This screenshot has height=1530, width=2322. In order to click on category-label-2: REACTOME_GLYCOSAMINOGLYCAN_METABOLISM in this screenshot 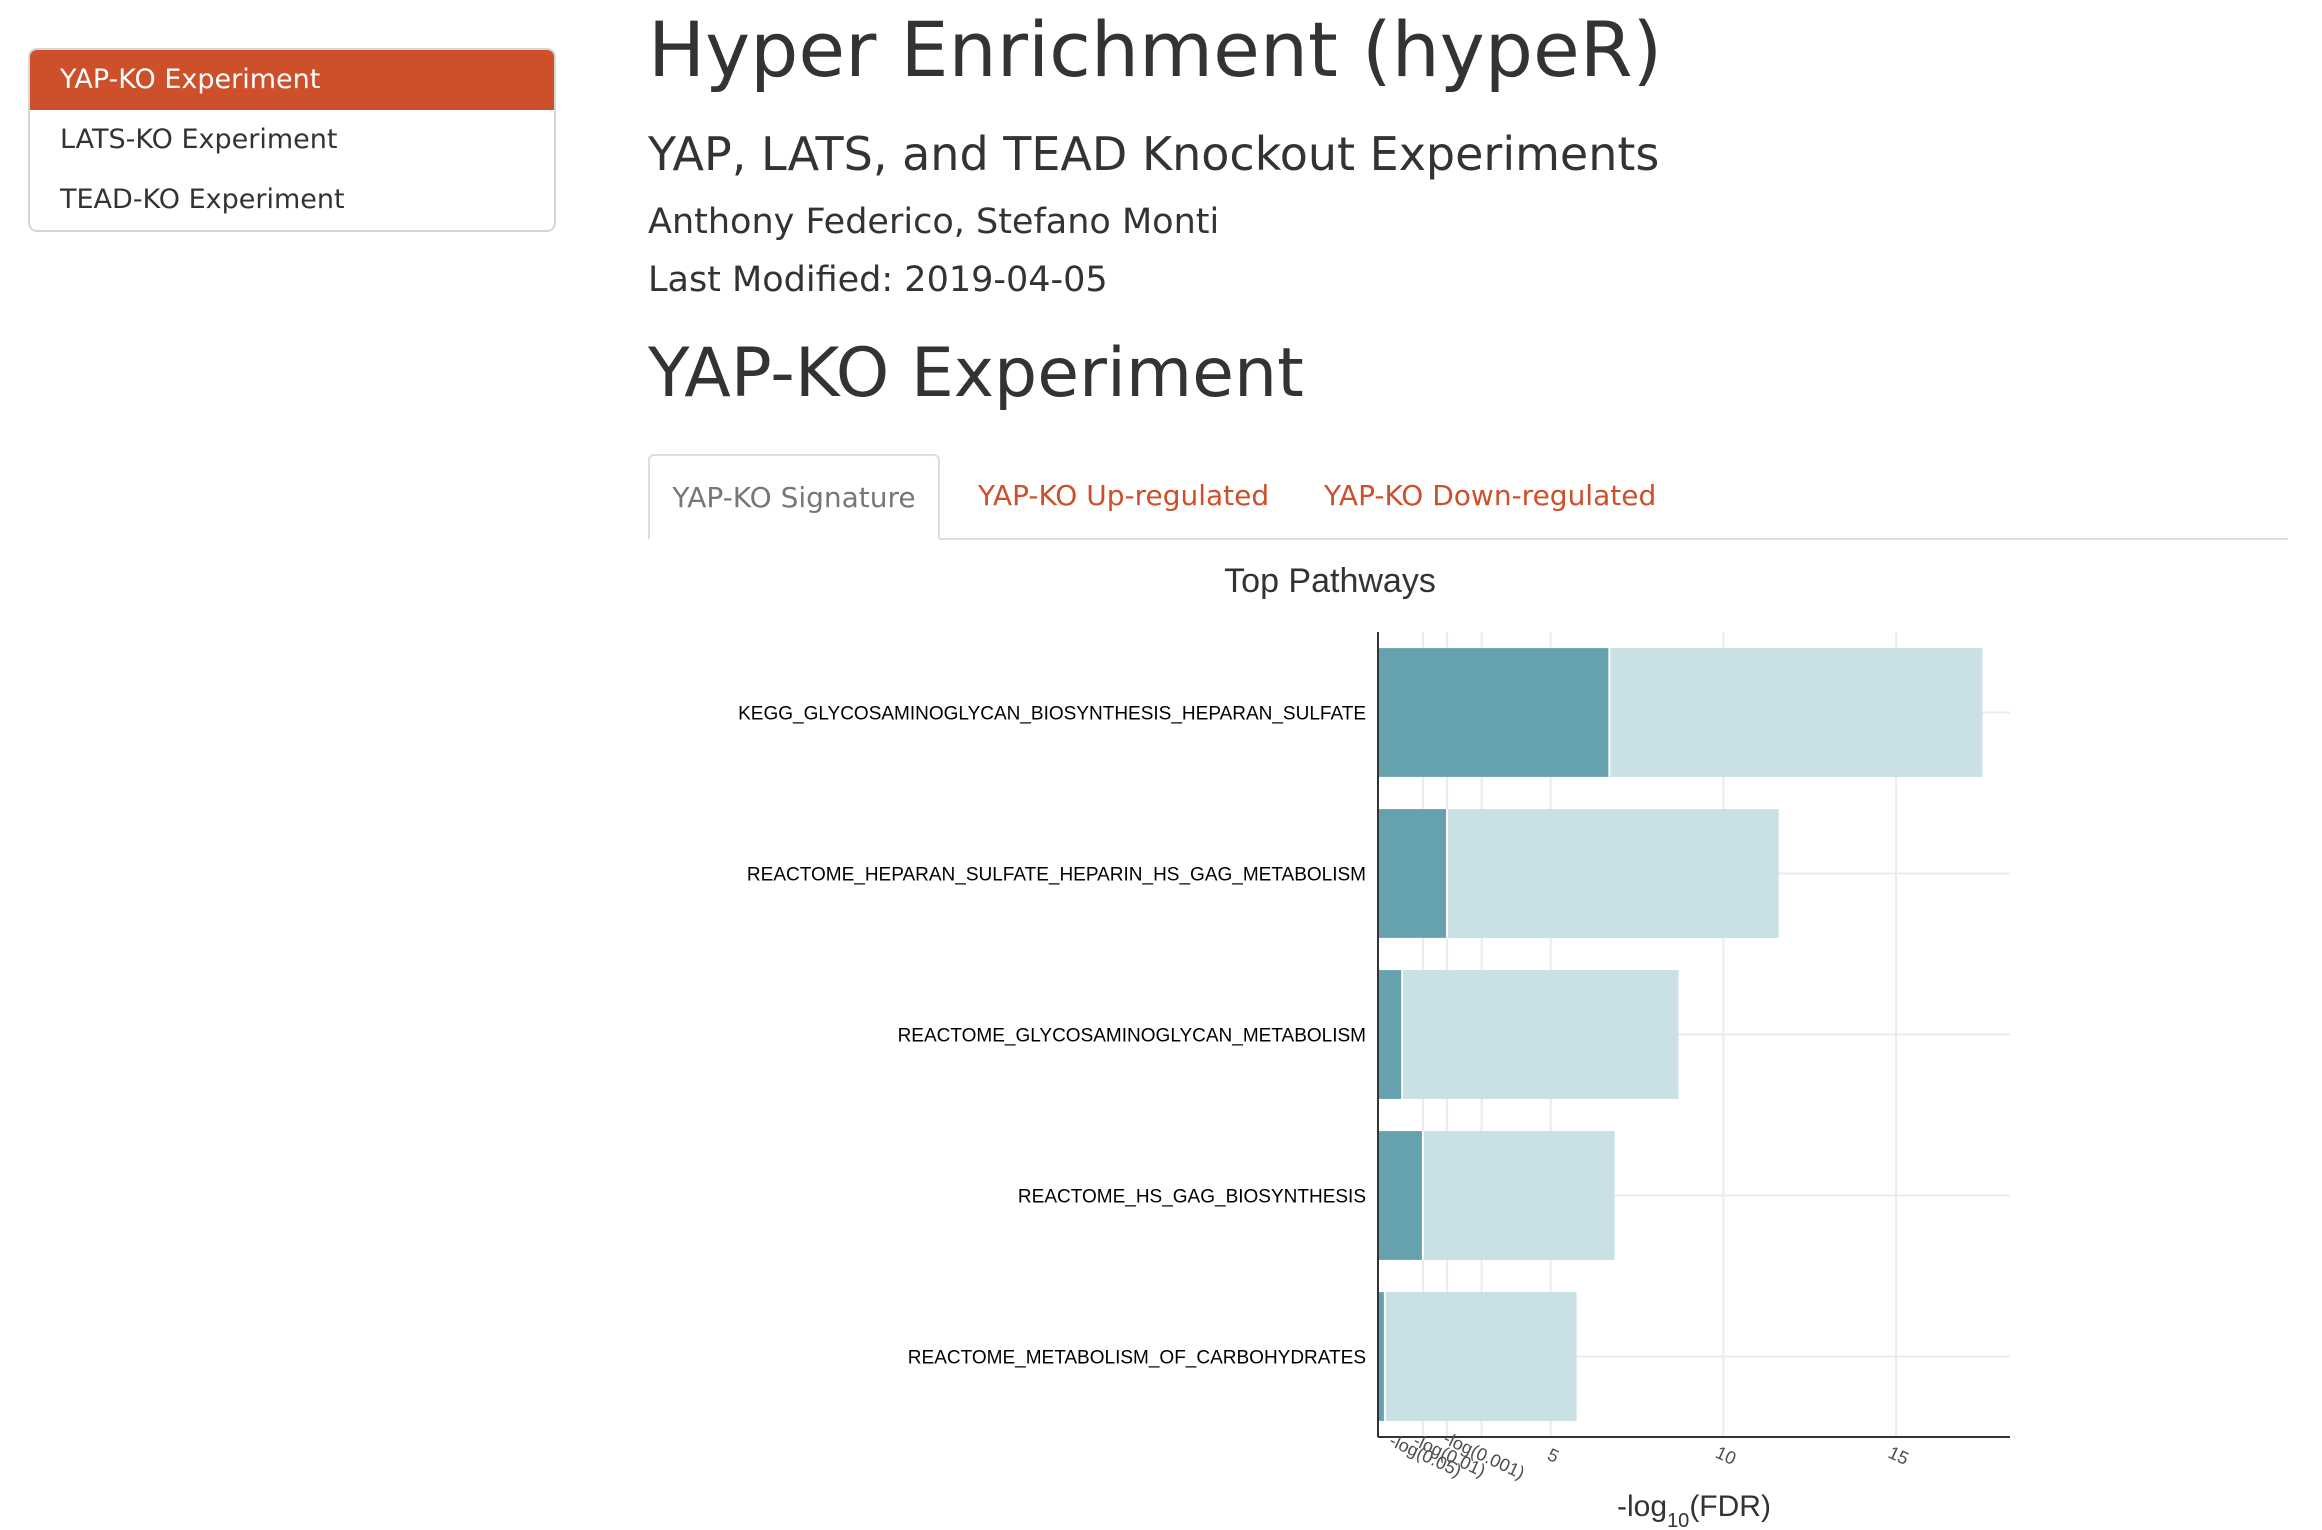, I will do `click(1132, 1036)`.